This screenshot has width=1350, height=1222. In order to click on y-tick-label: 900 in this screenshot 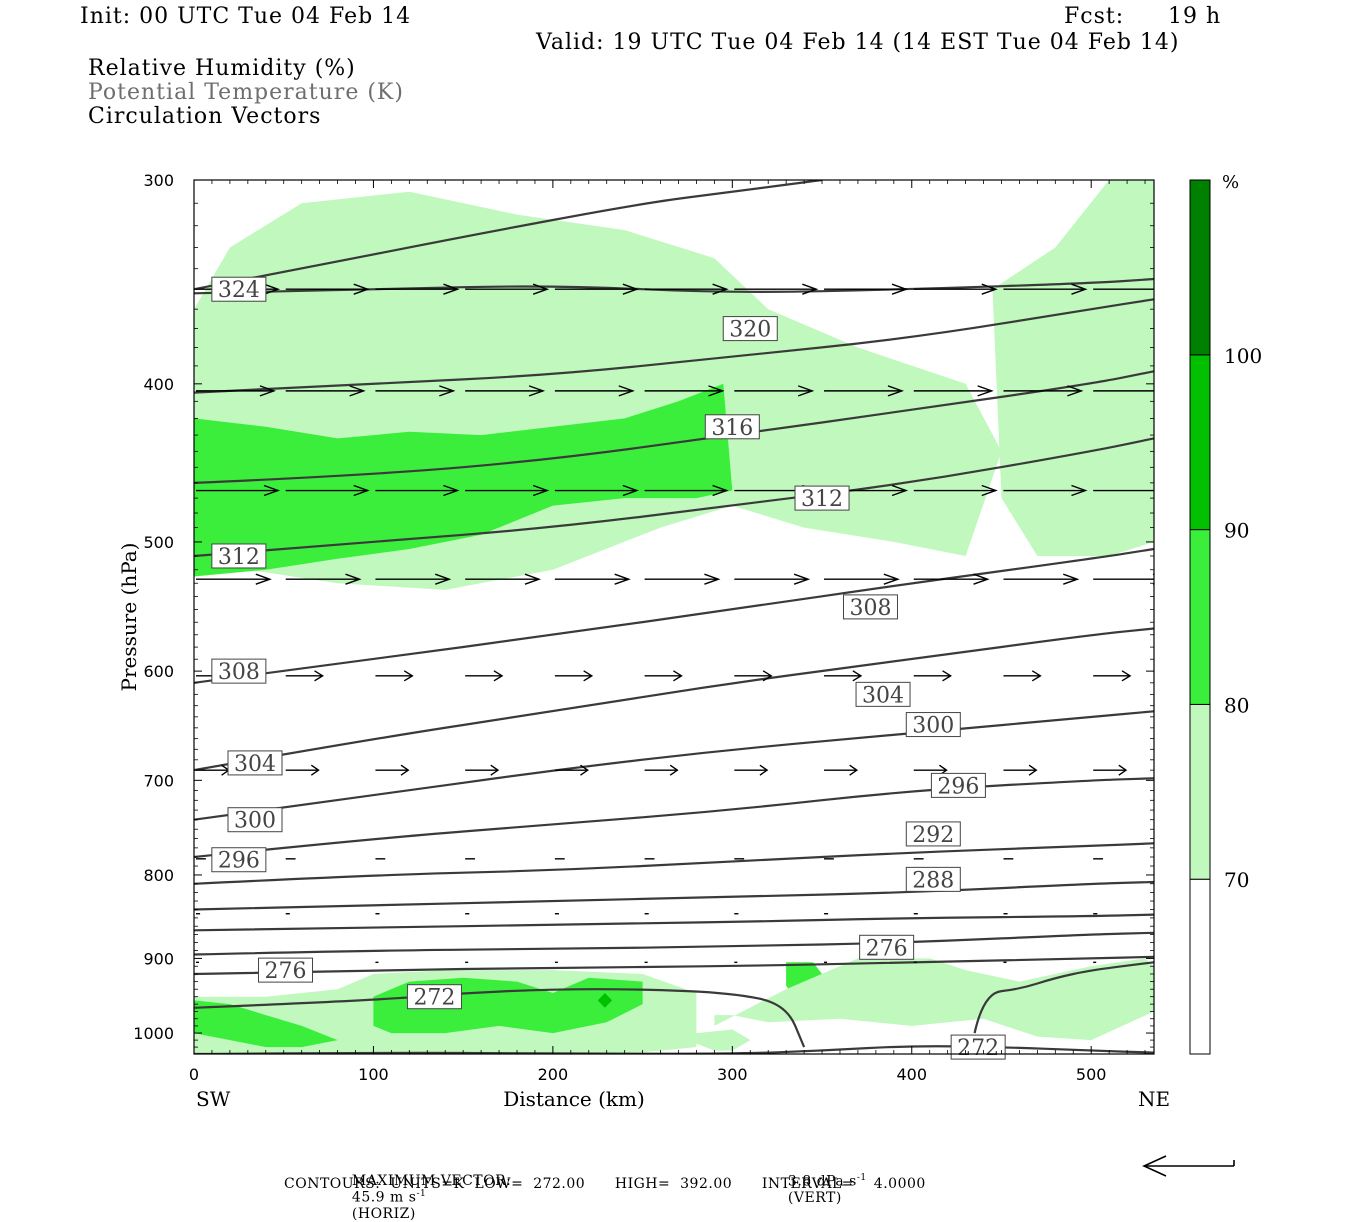, I will do `click(158, 958)`.